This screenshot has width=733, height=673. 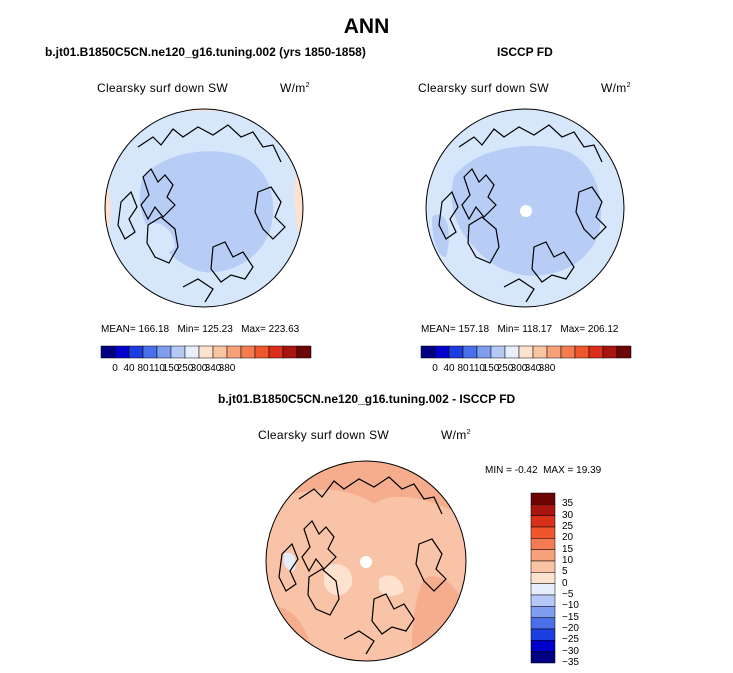 What do you see at coordinates (565, 572) in the screenshot?
I see `colorbar-tick-label: 5` at bounding box center [565, 572].